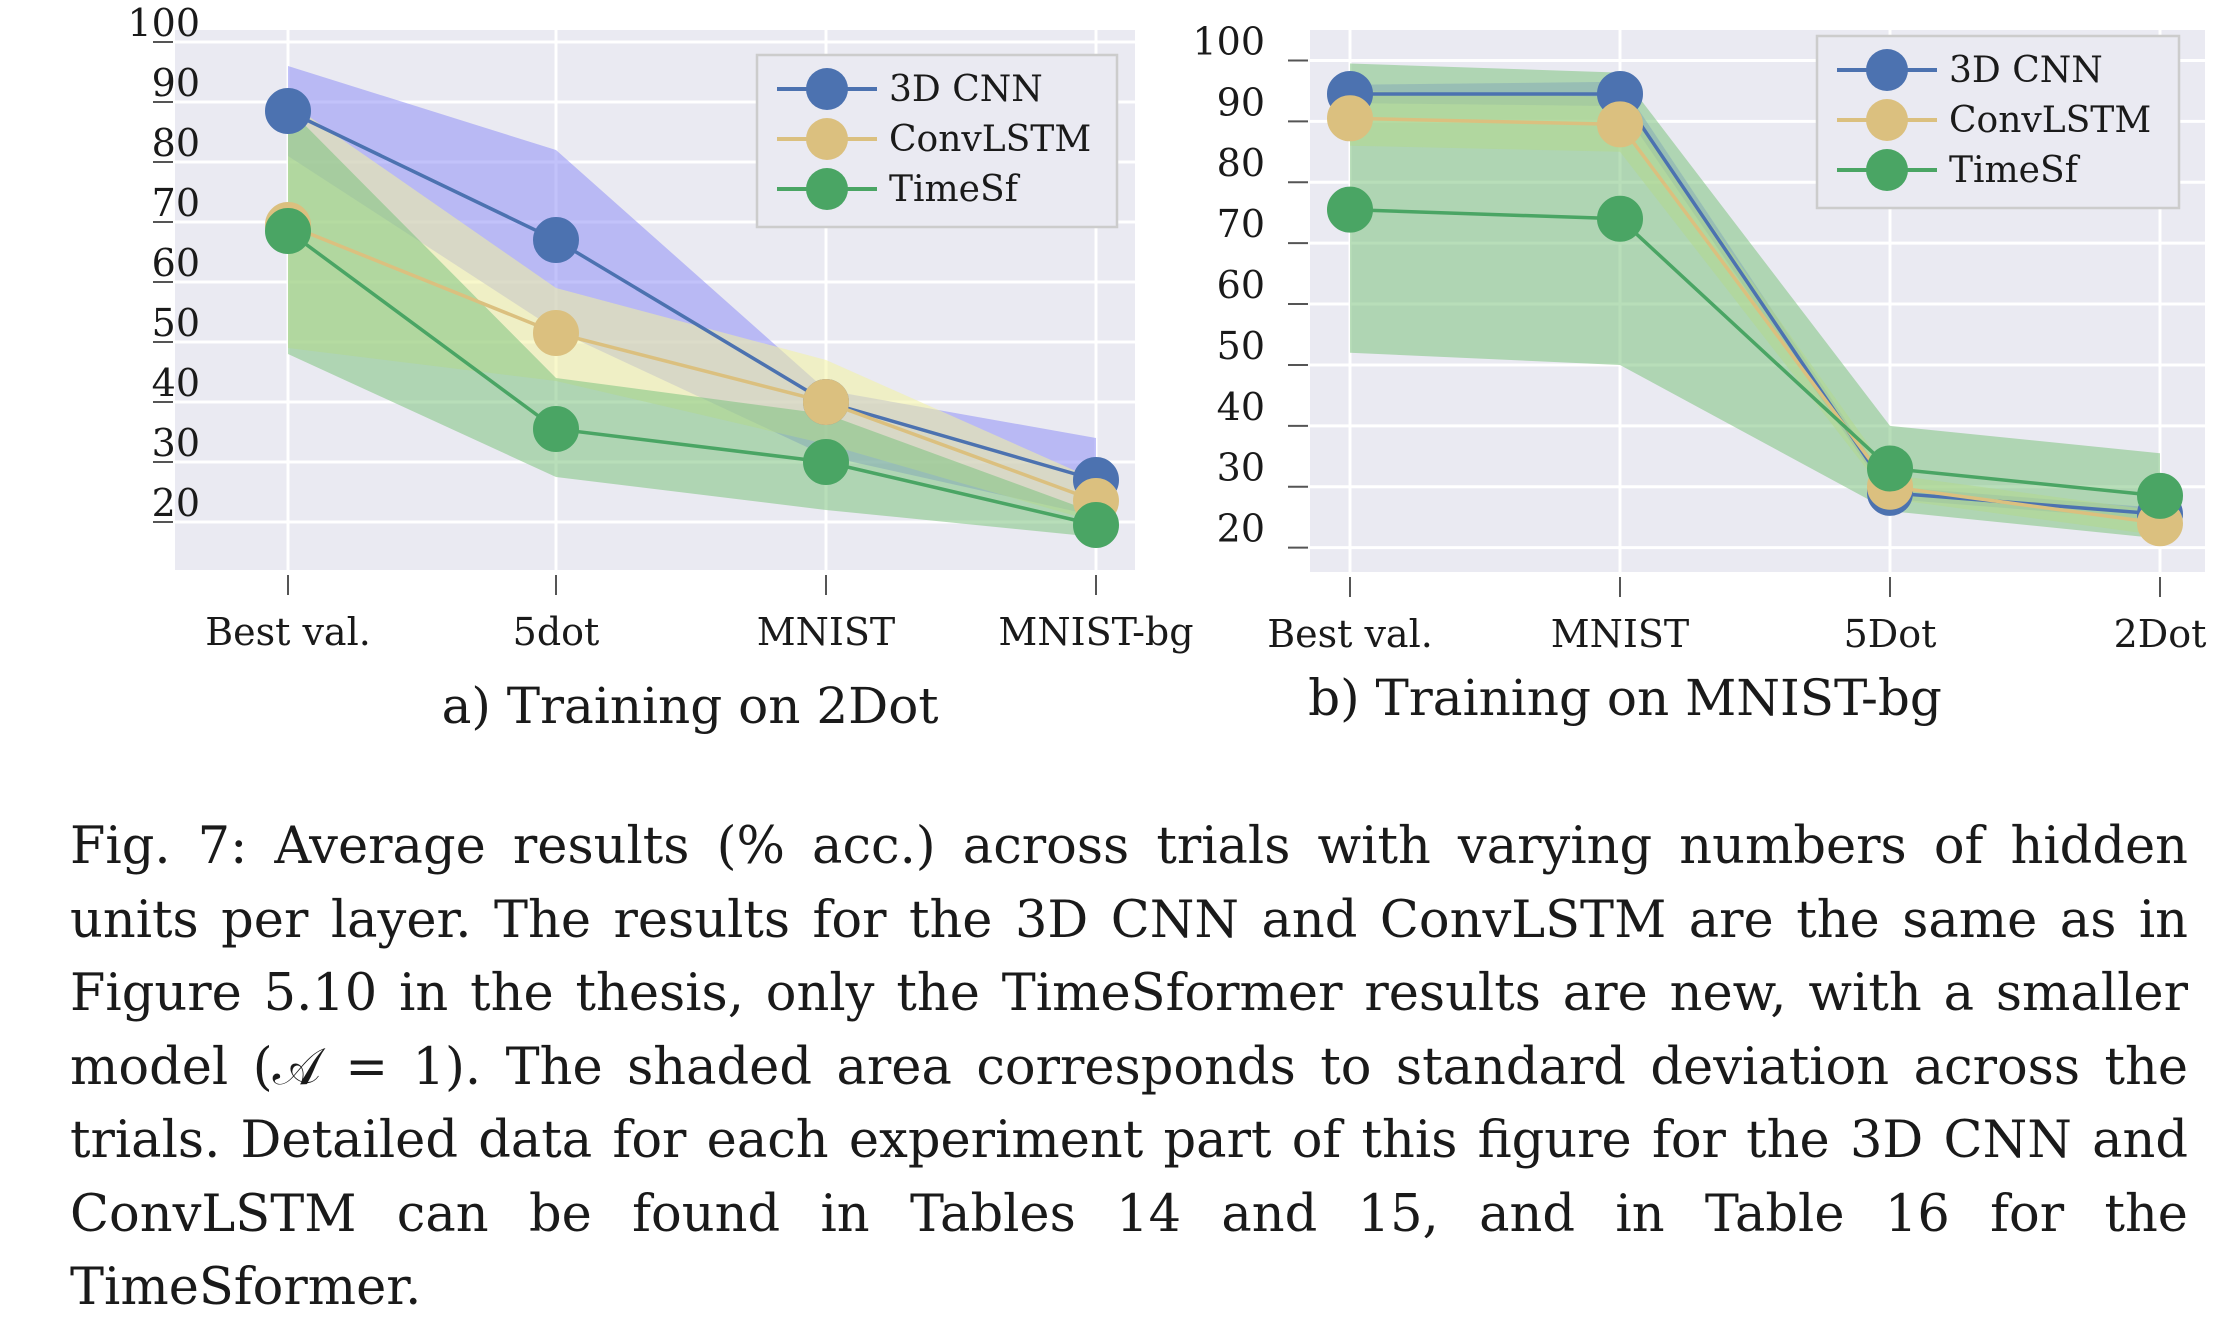 This screenshot has height=1325, width=2240. I want to click on x-tick-label: MNIST-bg, so click(1095, 632).